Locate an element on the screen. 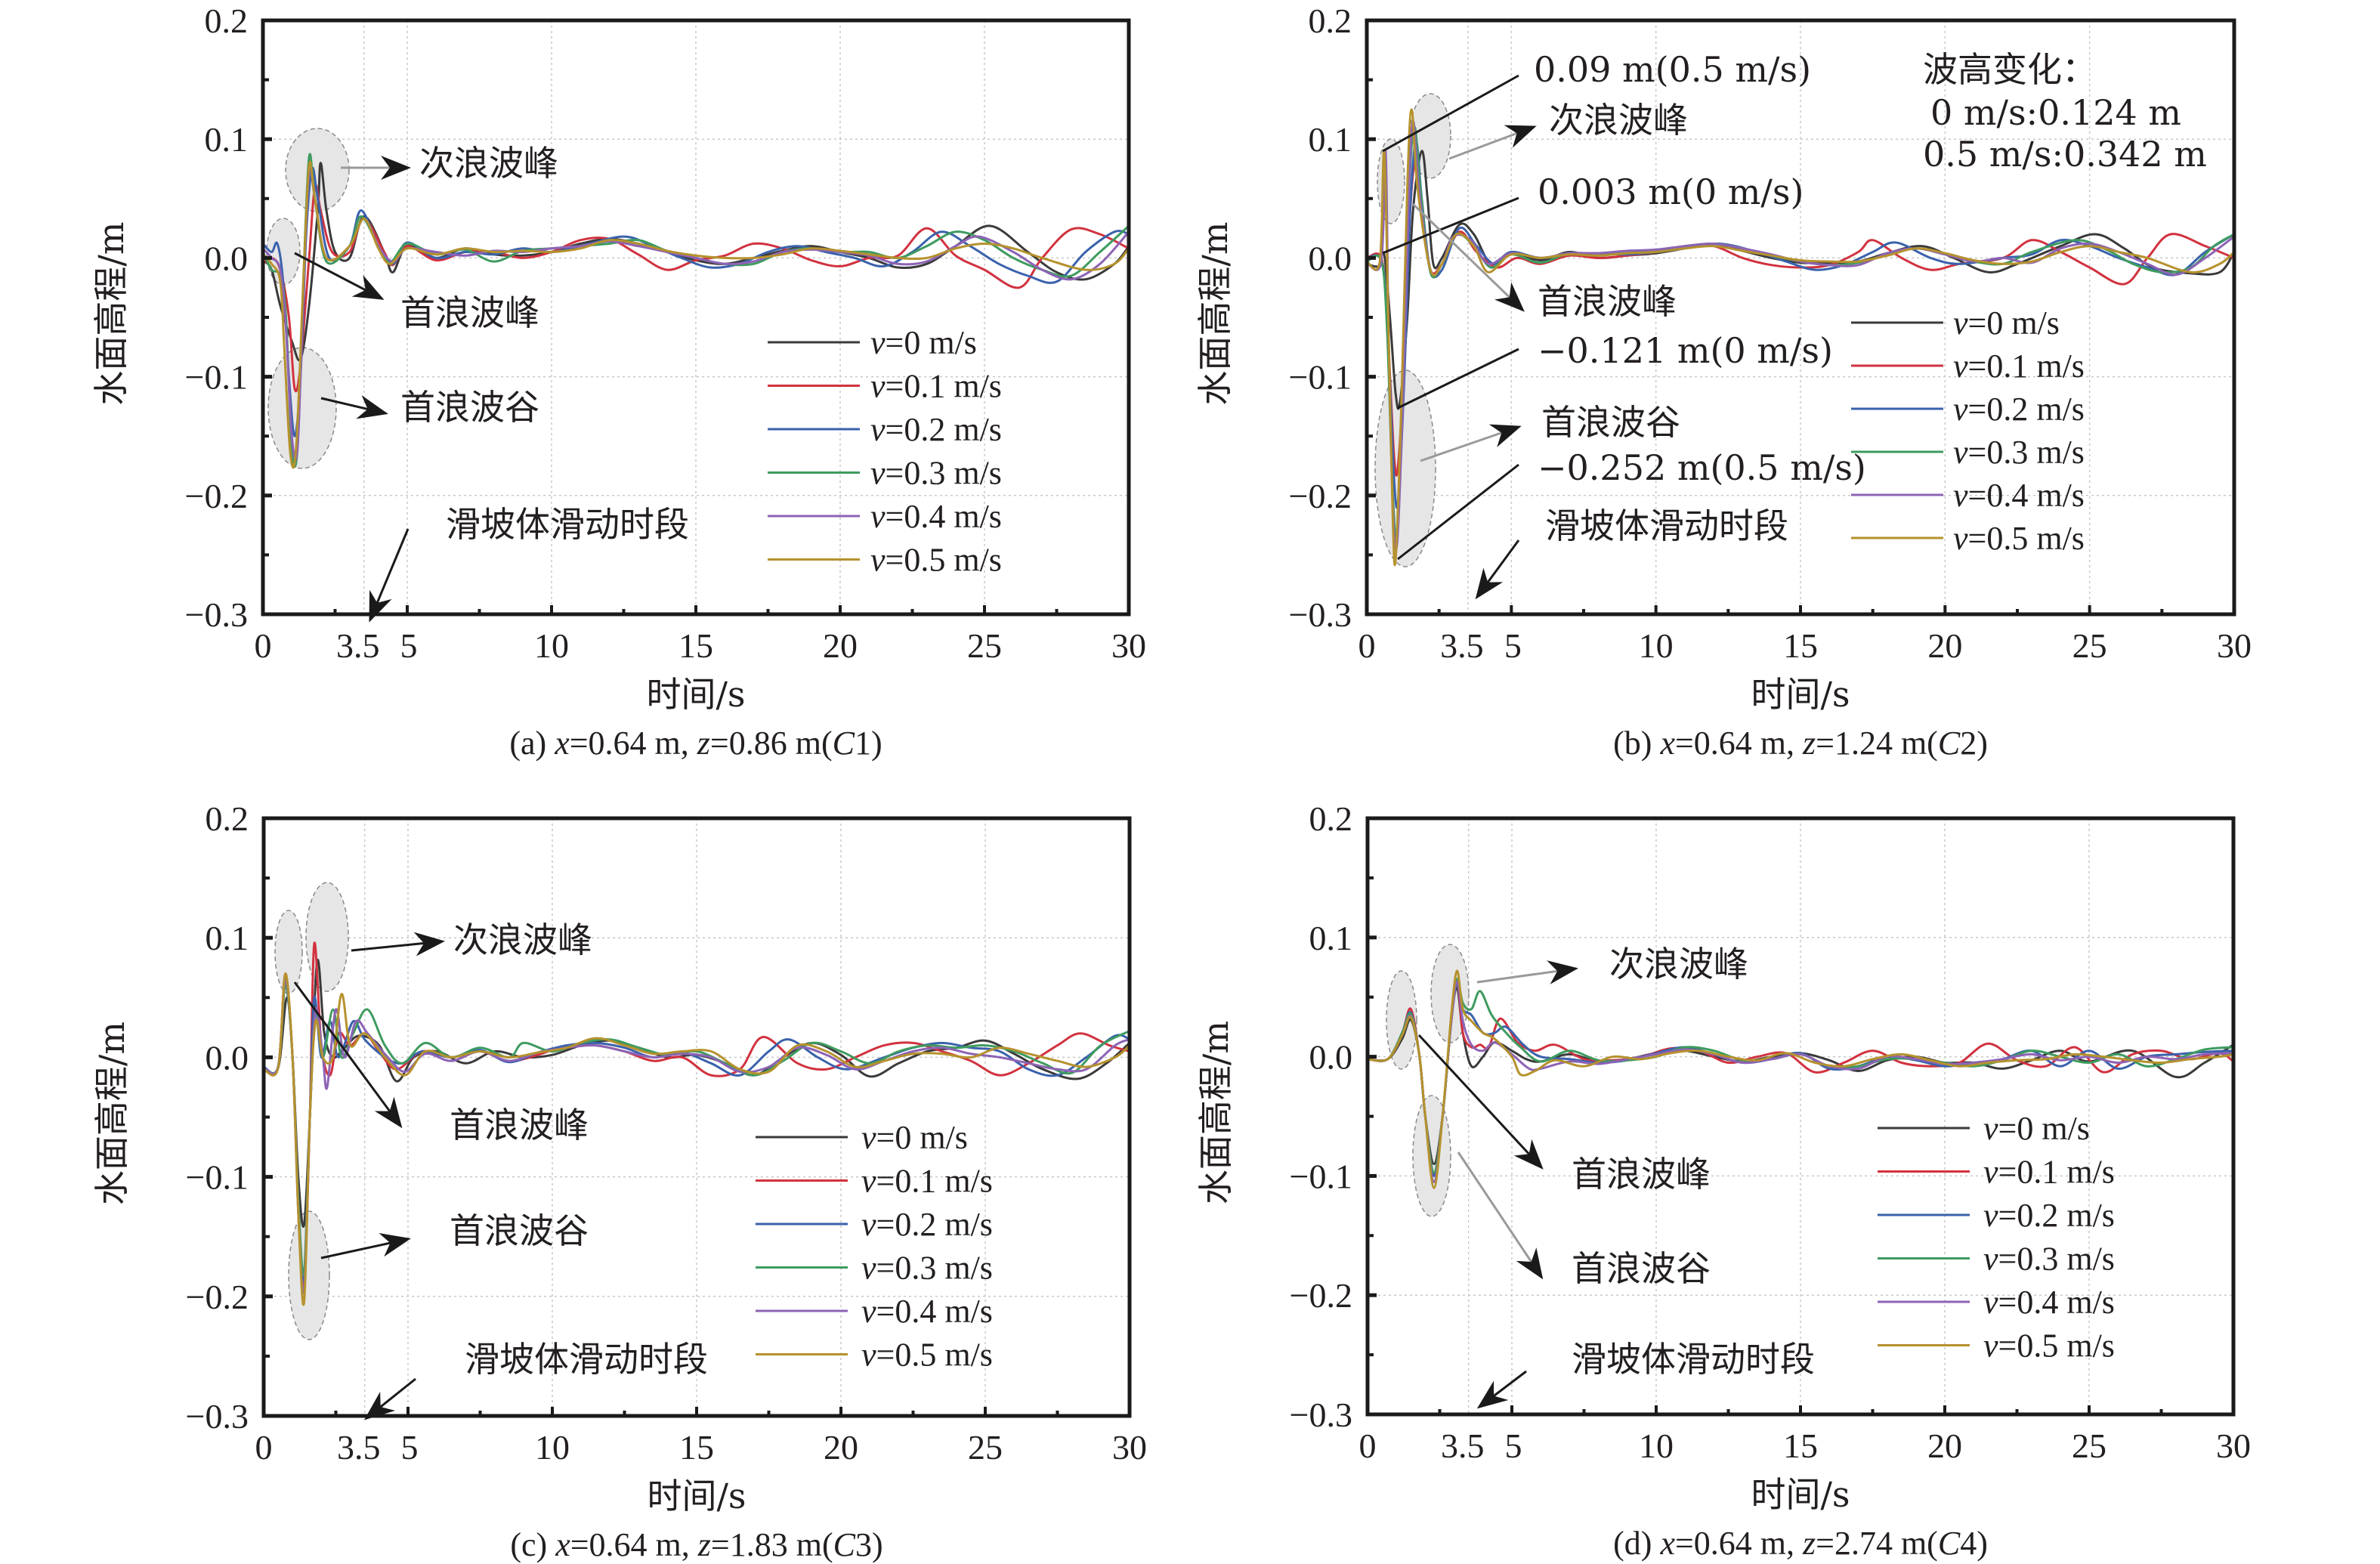 The image size is (2380, 1564). annotation-leader-line is located at coordinates (1458, 512).